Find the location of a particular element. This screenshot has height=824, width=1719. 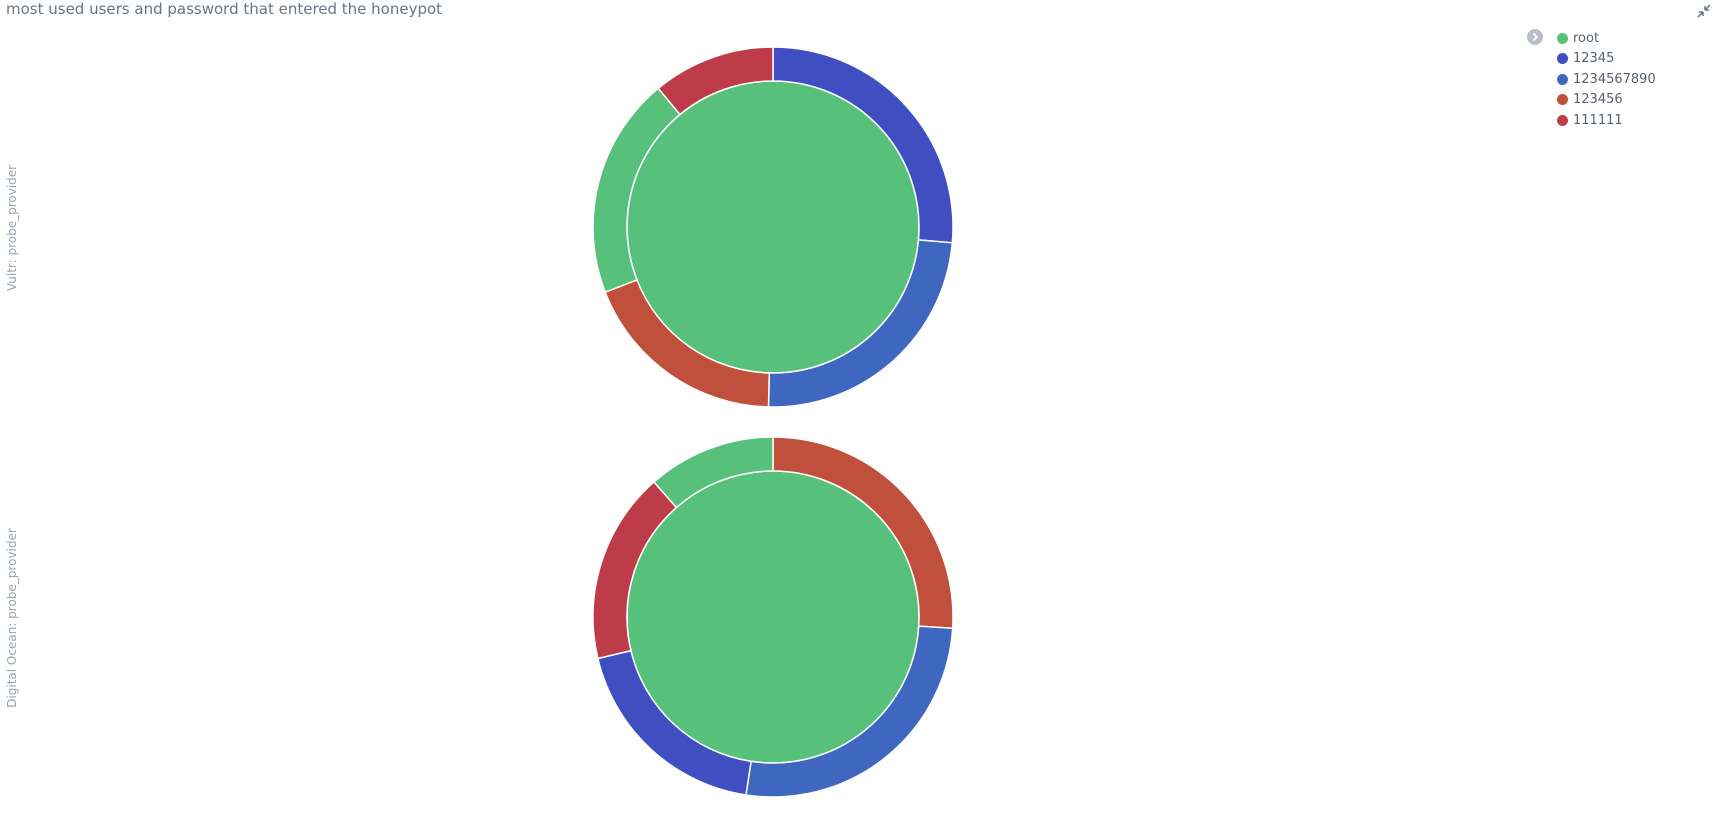

legend-item: 1234567890 is located at coordinates (1606, 79).